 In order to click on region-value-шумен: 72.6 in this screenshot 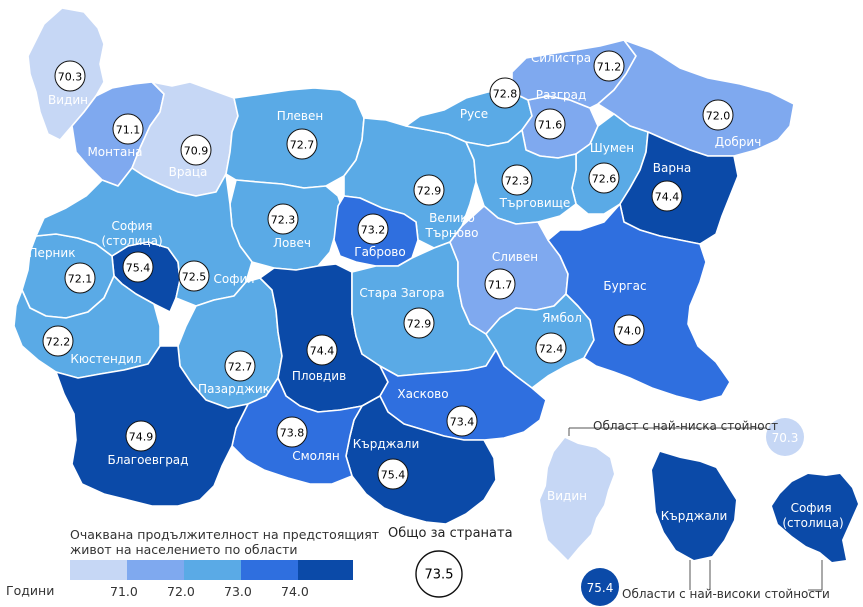, I will do `click(604, 179)`.